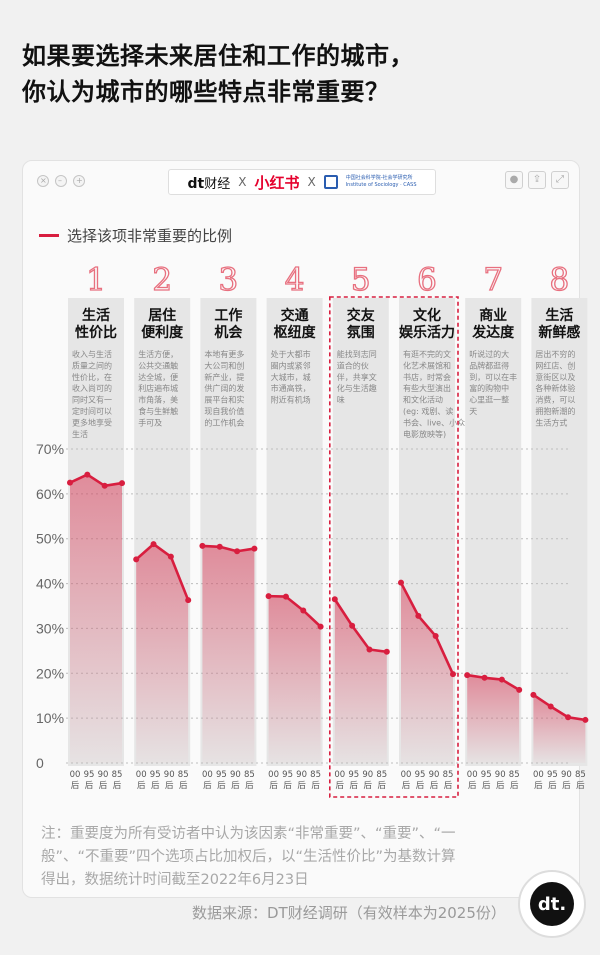 This screenshot has width=600, height=955. I want to click on group-description: 性价比，在, so click(92, 377).